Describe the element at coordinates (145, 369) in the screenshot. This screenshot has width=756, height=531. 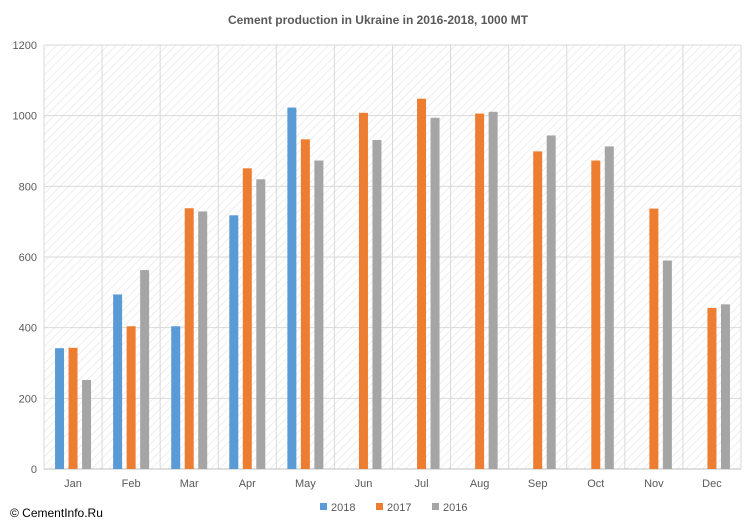
I see `bar-2016-feb` at that location.